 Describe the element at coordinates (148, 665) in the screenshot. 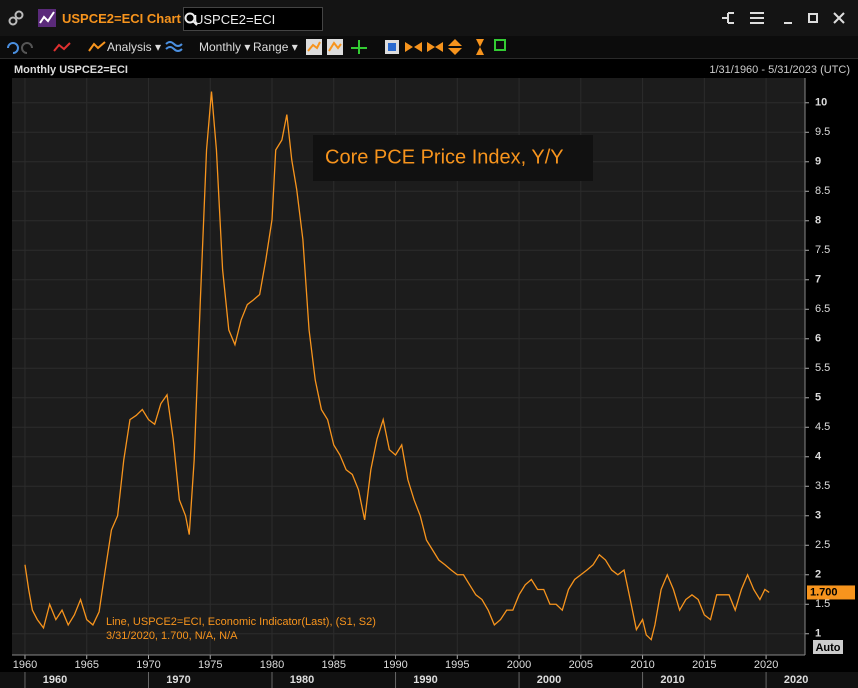

I see `x-tick-label: 1970` at that location.